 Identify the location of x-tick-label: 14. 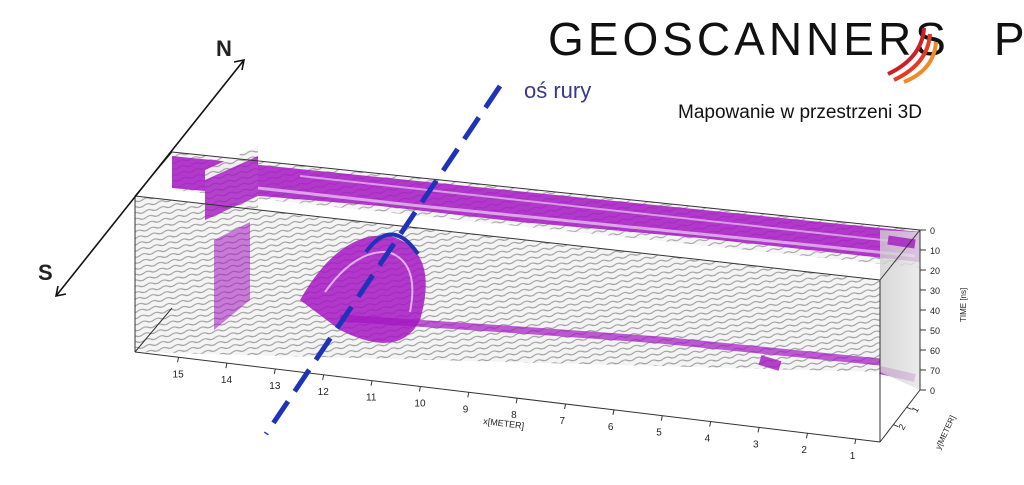
(227, 380).